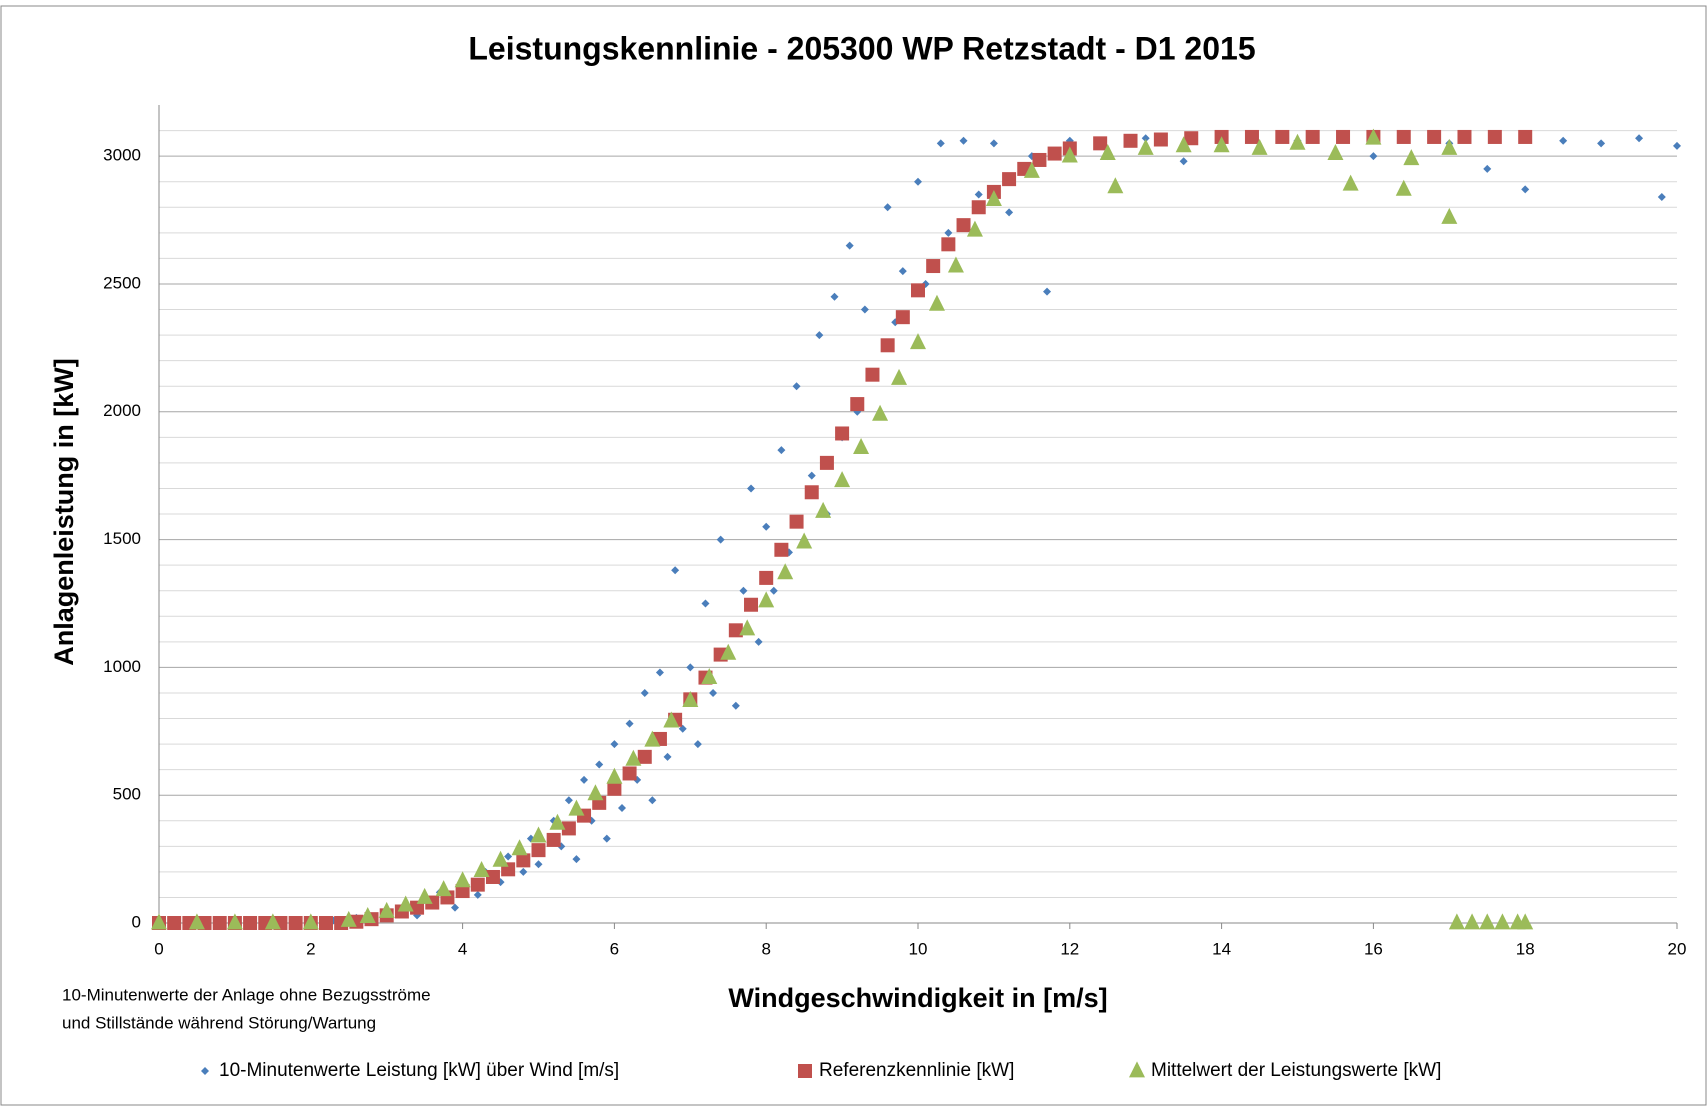 The image size is (1708, 1106). Describe the element at coordinates (1677, 948) in the screenshot. I see `x-tick-label: 20` at that location.